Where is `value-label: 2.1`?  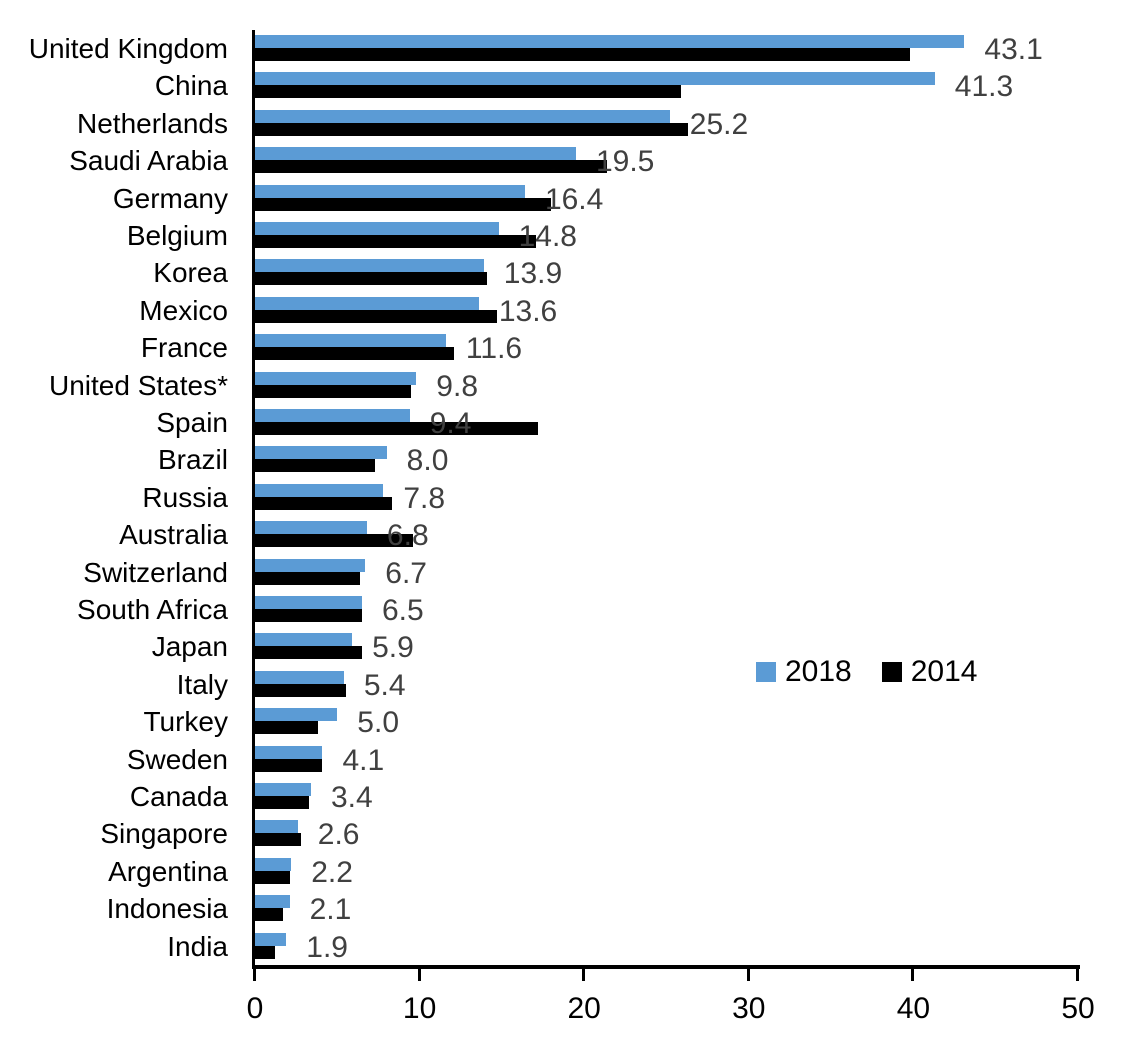 value-label: 2.1 is located at coordinates (330, 910).